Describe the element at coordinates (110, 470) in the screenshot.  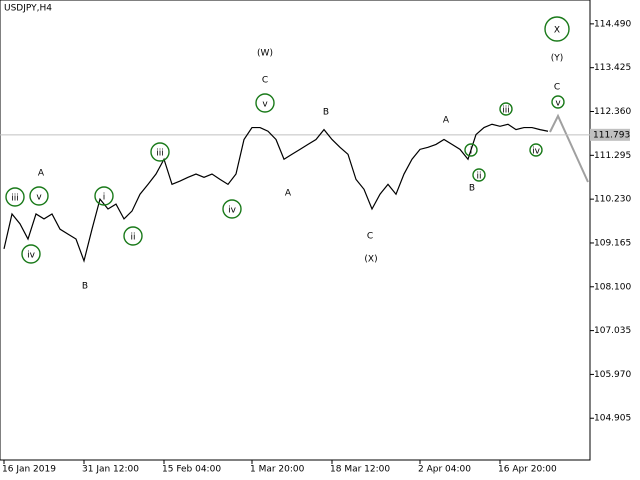
I see `x-tick-label: 31 Jan 12:00` at that location.